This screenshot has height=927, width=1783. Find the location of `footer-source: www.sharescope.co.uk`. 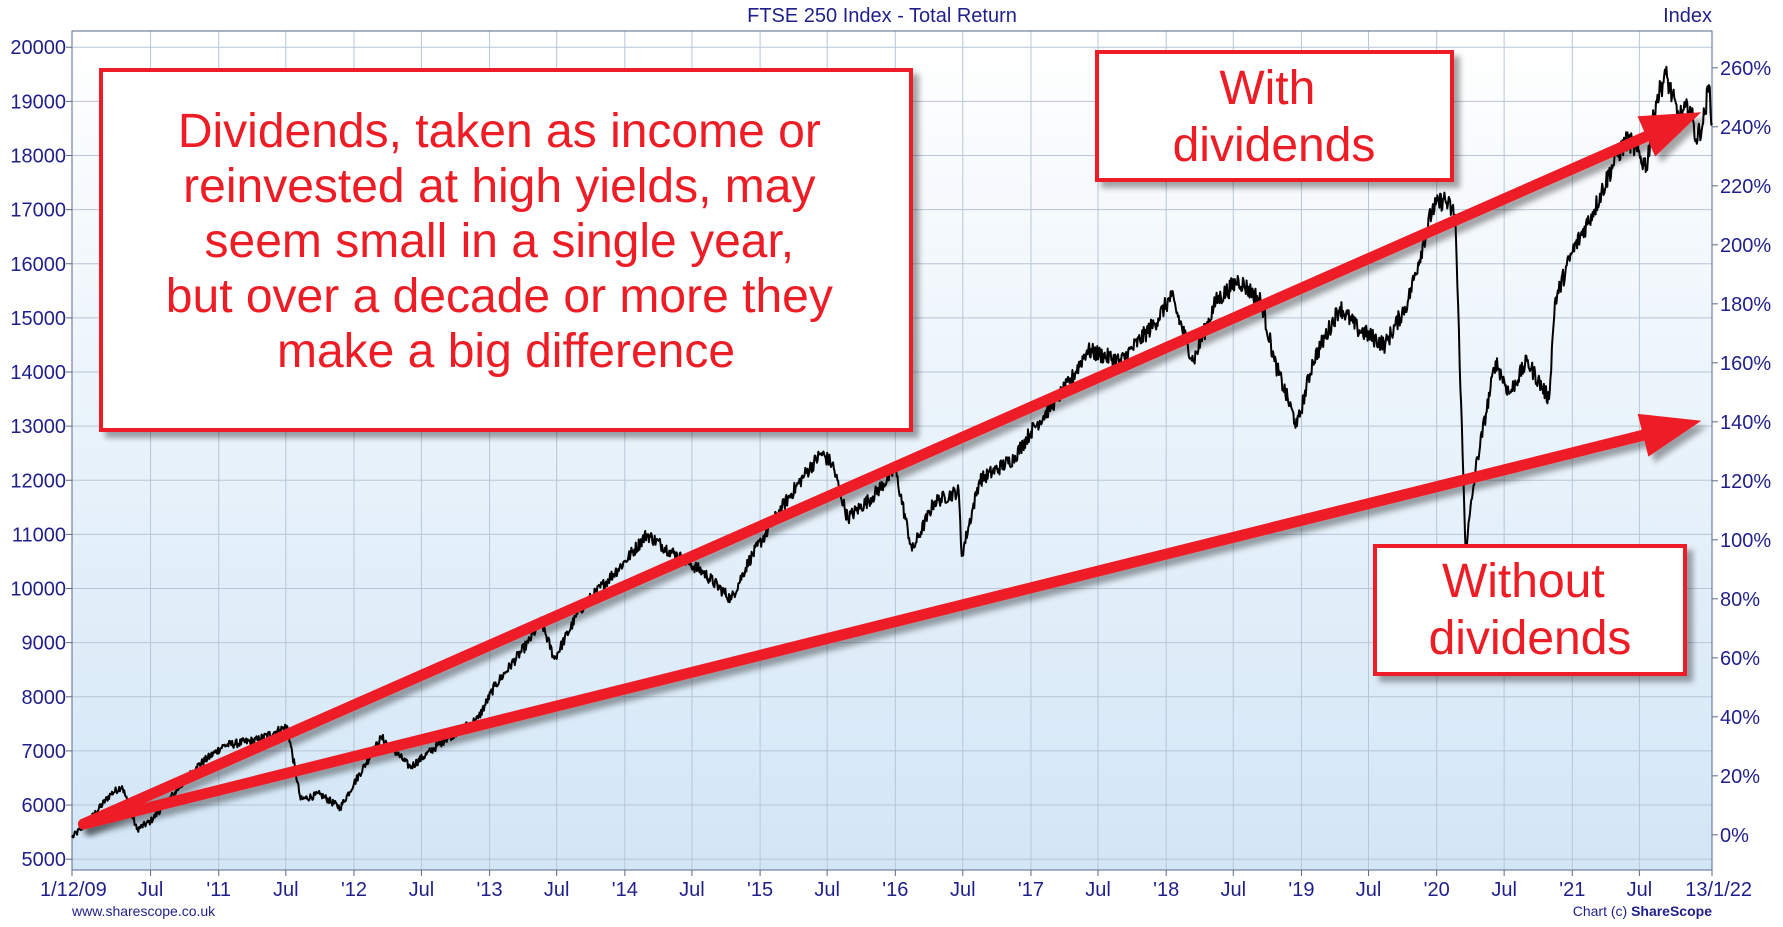

footer-source: www.sharescope.co.uk is located at coordinates (143, 911).